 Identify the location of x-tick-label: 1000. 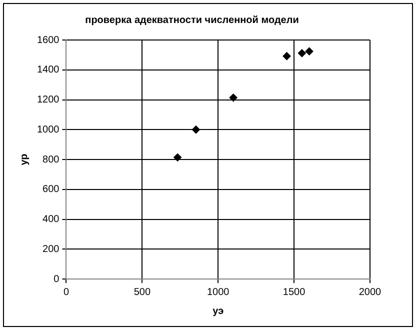
(218, 292).